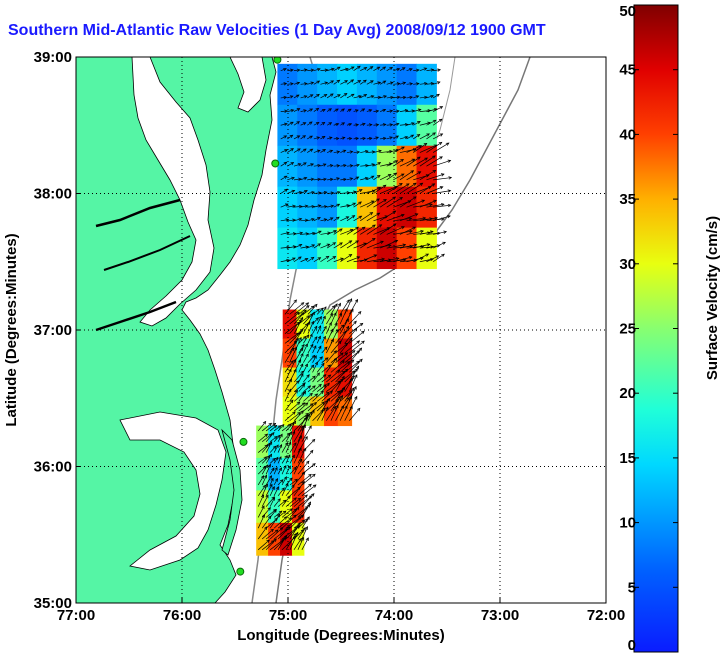 This screenshot has width=724, height=659. What do you see at coordinates (53, 603) in the screenshot?
I see `y-tick-label: 35:00` at bounding box center [53, 603].